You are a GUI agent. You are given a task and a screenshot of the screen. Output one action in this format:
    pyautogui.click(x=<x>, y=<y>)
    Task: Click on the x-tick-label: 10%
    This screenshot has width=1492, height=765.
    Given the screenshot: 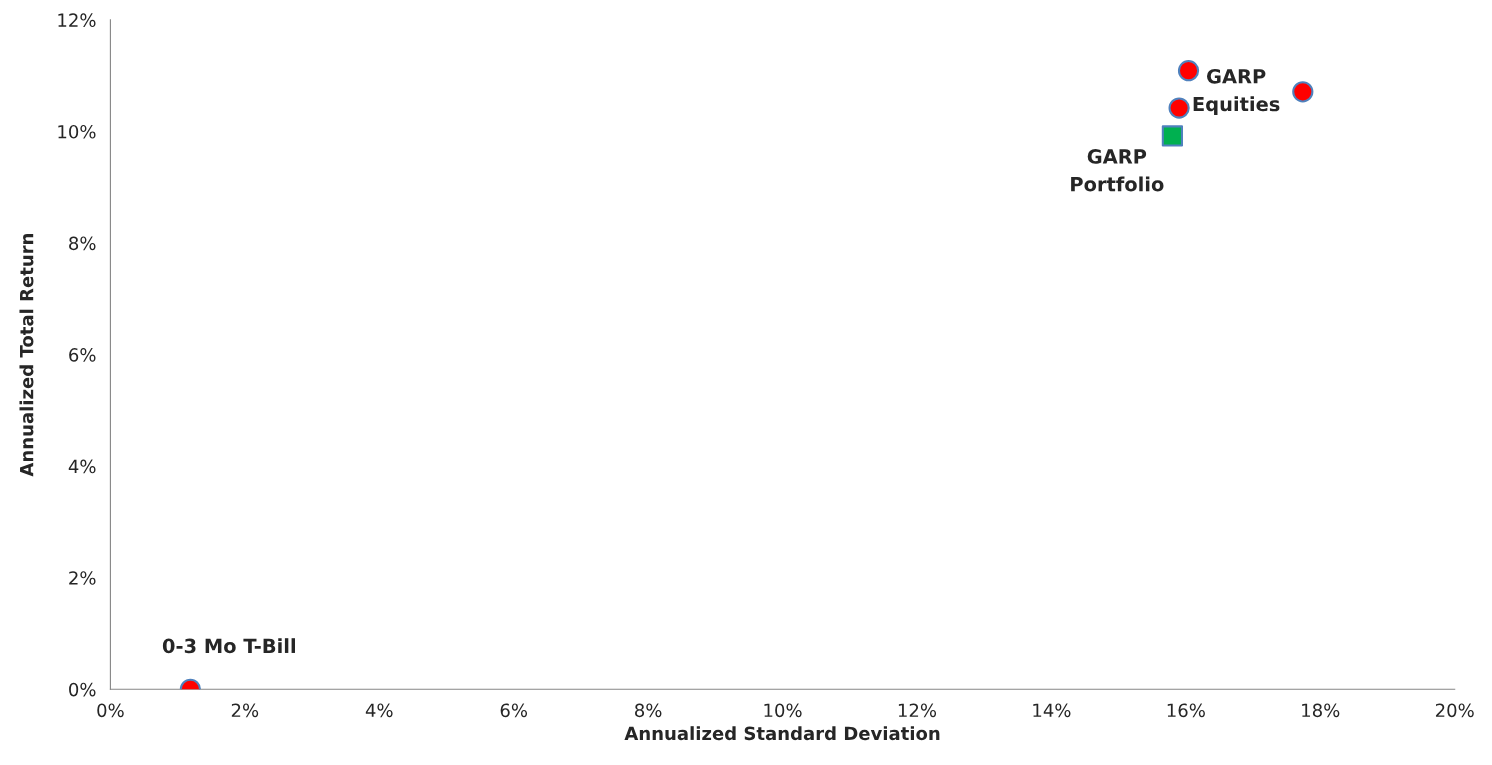 What is the action you would take?
    pyautogui.click(x=783, y=710)
    